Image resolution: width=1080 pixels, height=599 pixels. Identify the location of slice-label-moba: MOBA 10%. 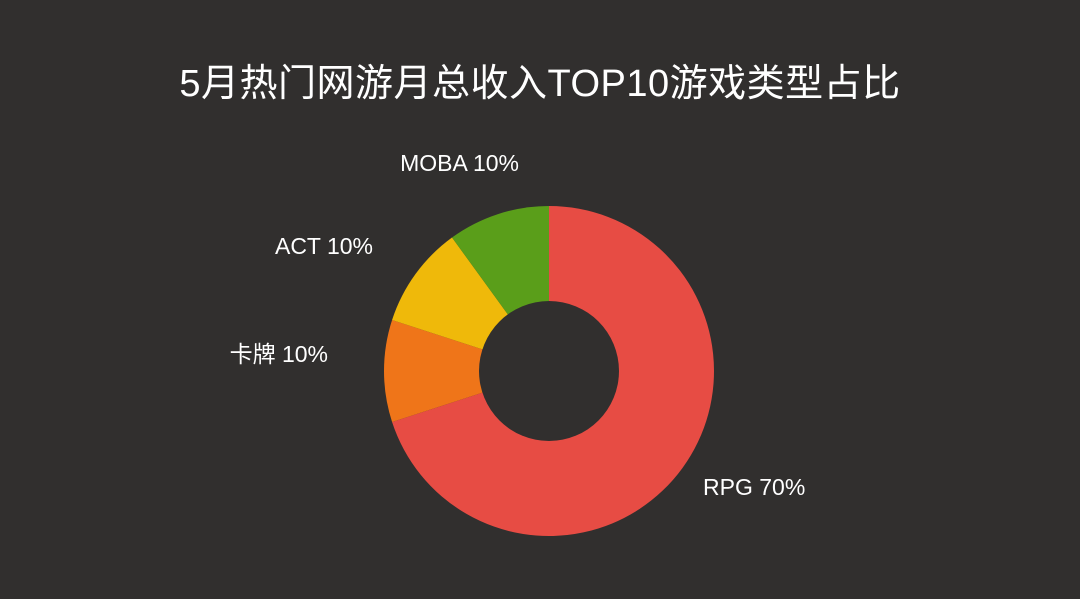
(459, 163).